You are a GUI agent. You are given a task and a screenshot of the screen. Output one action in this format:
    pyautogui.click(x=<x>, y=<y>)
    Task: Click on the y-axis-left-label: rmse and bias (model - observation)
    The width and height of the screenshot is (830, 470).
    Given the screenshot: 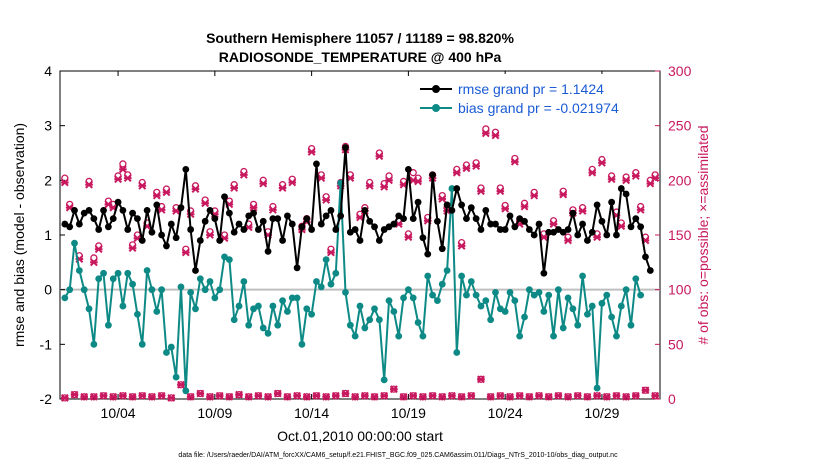 What is the action you would take?
    pyautogui.click(x=19, y=235)
    